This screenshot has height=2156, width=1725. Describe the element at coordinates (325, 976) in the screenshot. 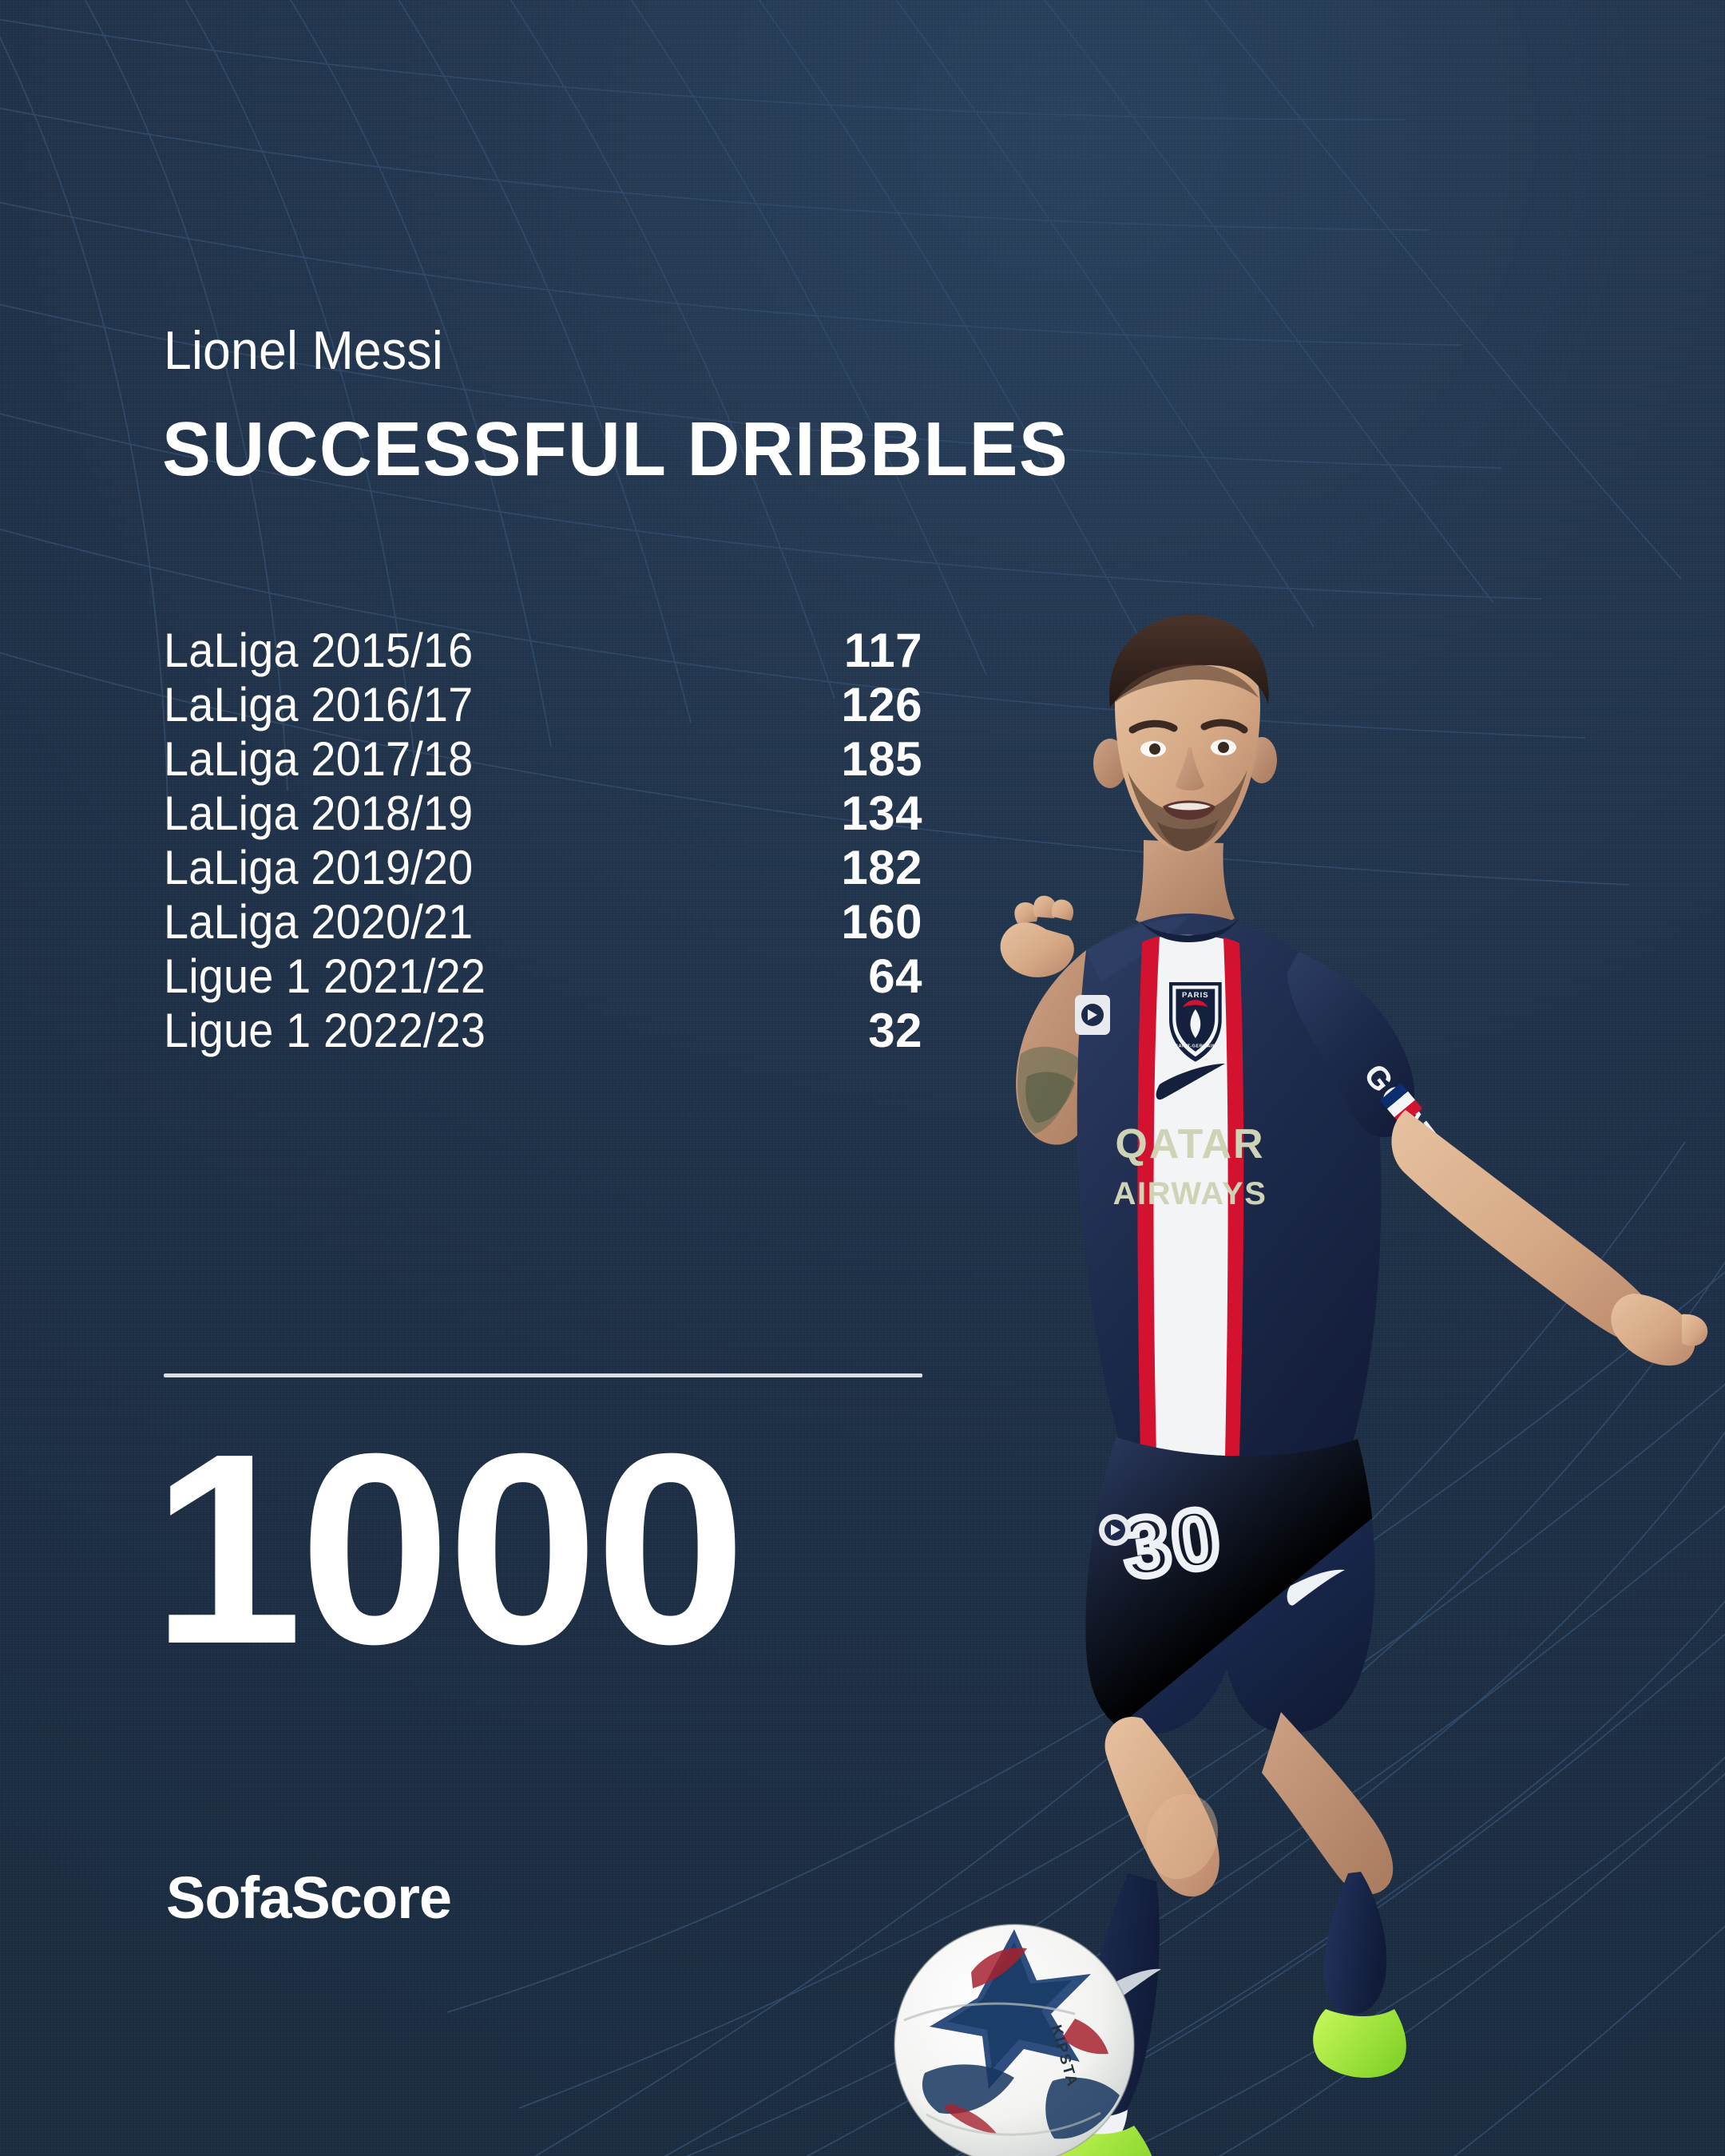

I see `stat-label: Ligue 1 2021/22` at that location.